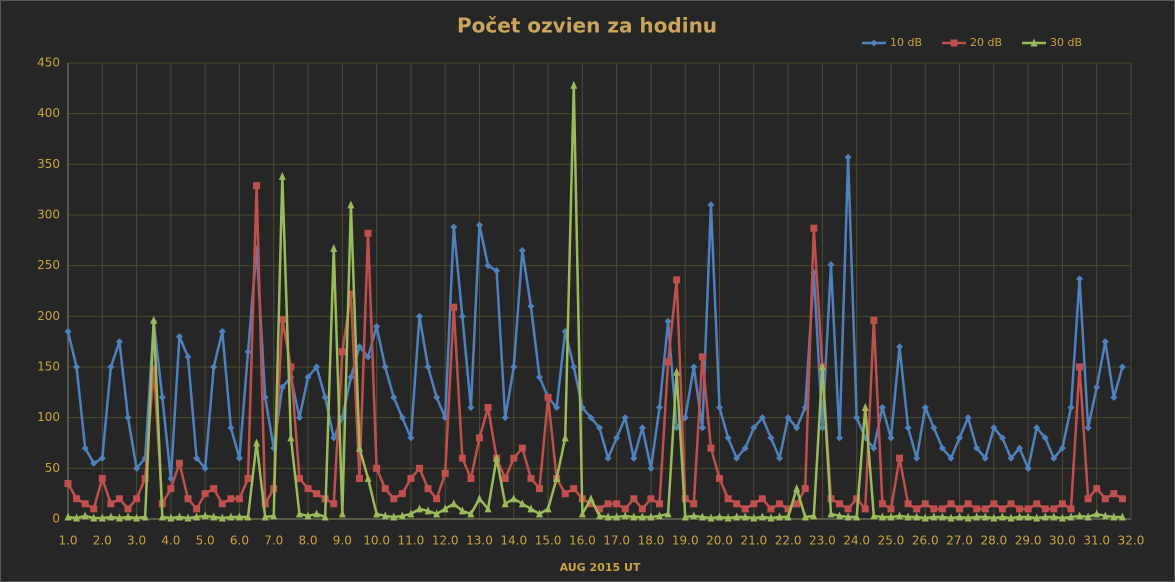 This screenshot has width=1175, height=582. Describe the element at coordinates (48, 417) in the screenshot. I see `y-tick-label: 100` at that location.